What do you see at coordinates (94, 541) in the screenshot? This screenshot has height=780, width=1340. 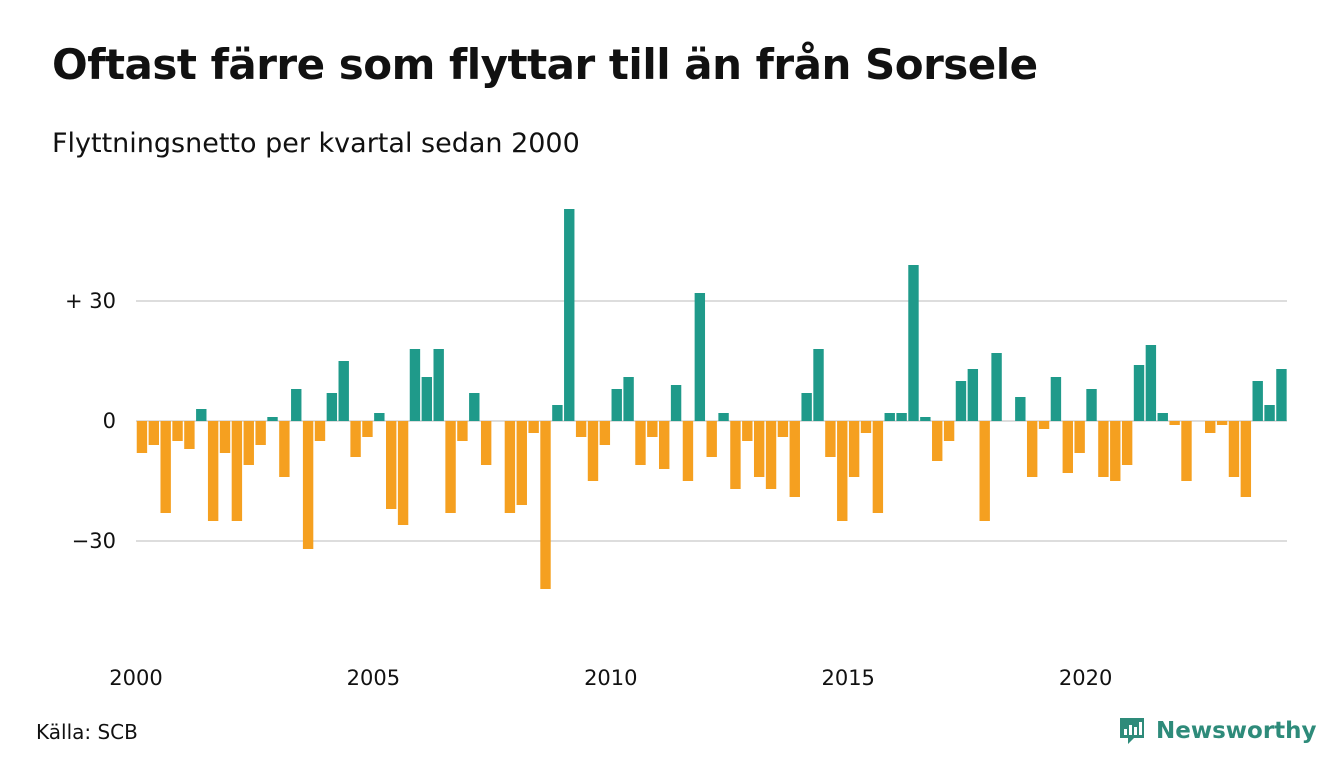 I see `y-tick-label: −30` at bounding box center [94, 541].